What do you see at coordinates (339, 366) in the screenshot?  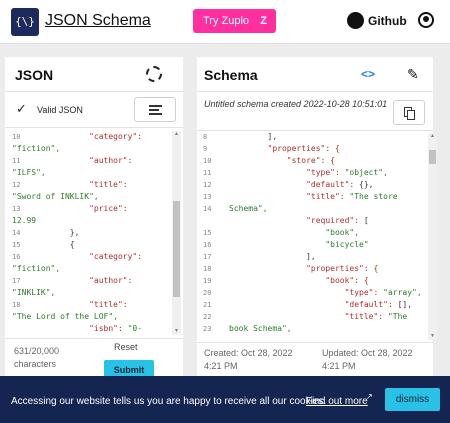 I see `updated-time: 4:21 PM` at bounding box center [339, 366].